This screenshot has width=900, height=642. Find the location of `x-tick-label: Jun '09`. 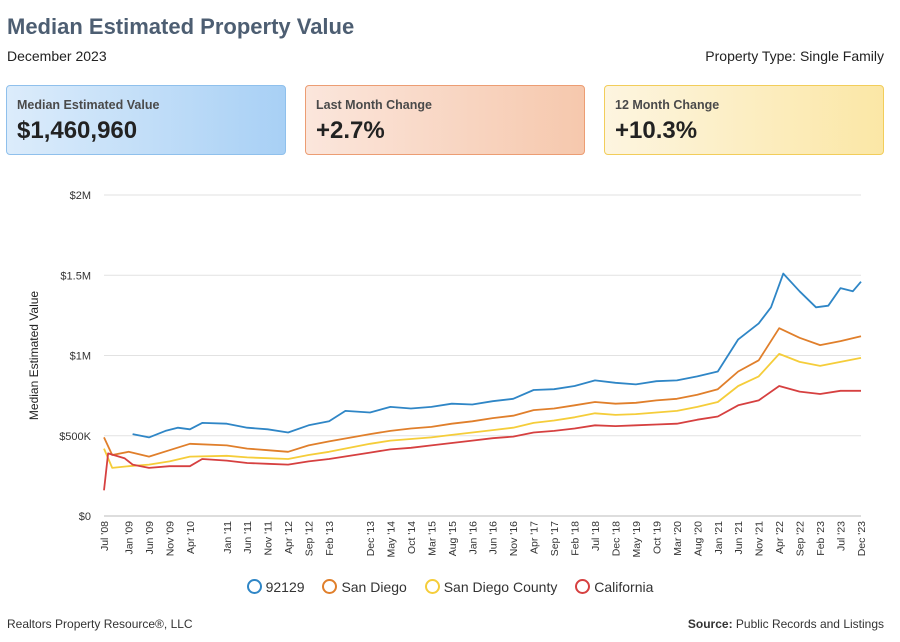

x-tick-label: Jun '09 is located at coordinates (150, 538).